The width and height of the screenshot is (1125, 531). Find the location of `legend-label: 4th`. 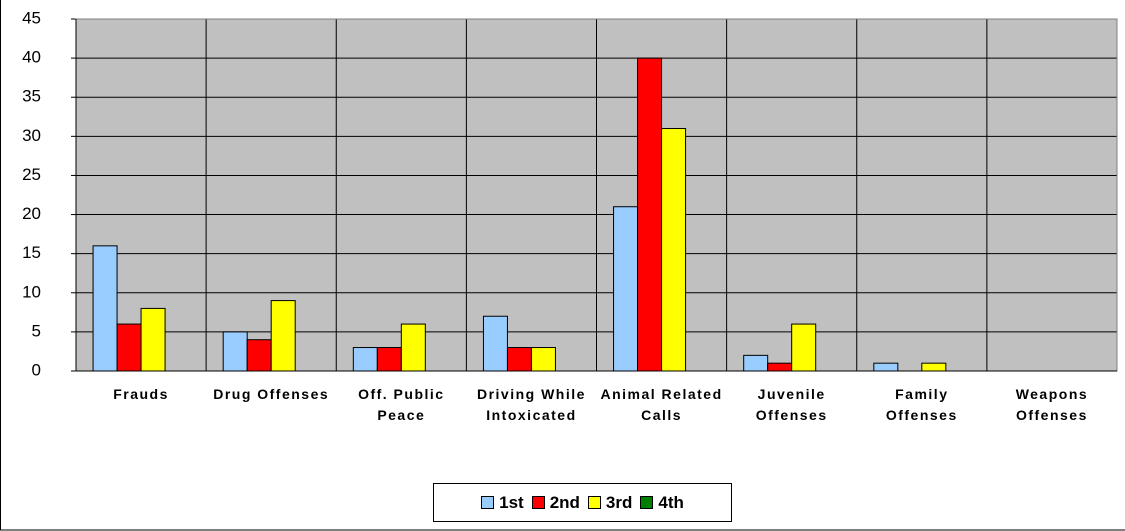

legend-label: 4th is located at coordinates (671, 502).